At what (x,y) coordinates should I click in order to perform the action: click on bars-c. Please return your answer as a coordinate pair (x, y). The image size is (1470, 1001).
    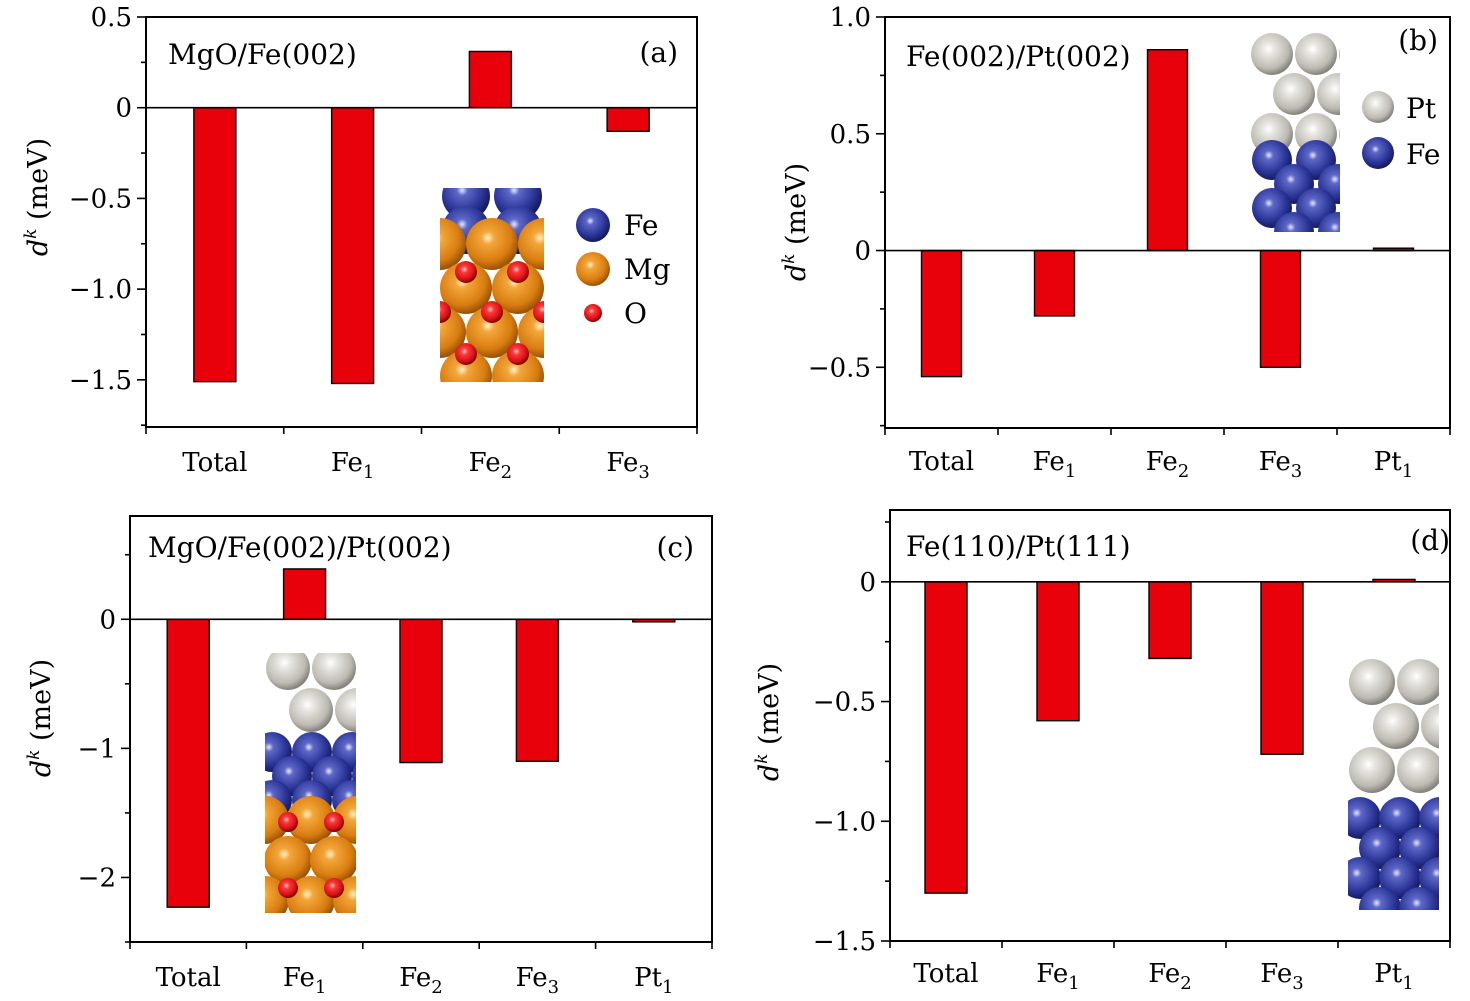
    Looking at the image, I should click on (421, 738).